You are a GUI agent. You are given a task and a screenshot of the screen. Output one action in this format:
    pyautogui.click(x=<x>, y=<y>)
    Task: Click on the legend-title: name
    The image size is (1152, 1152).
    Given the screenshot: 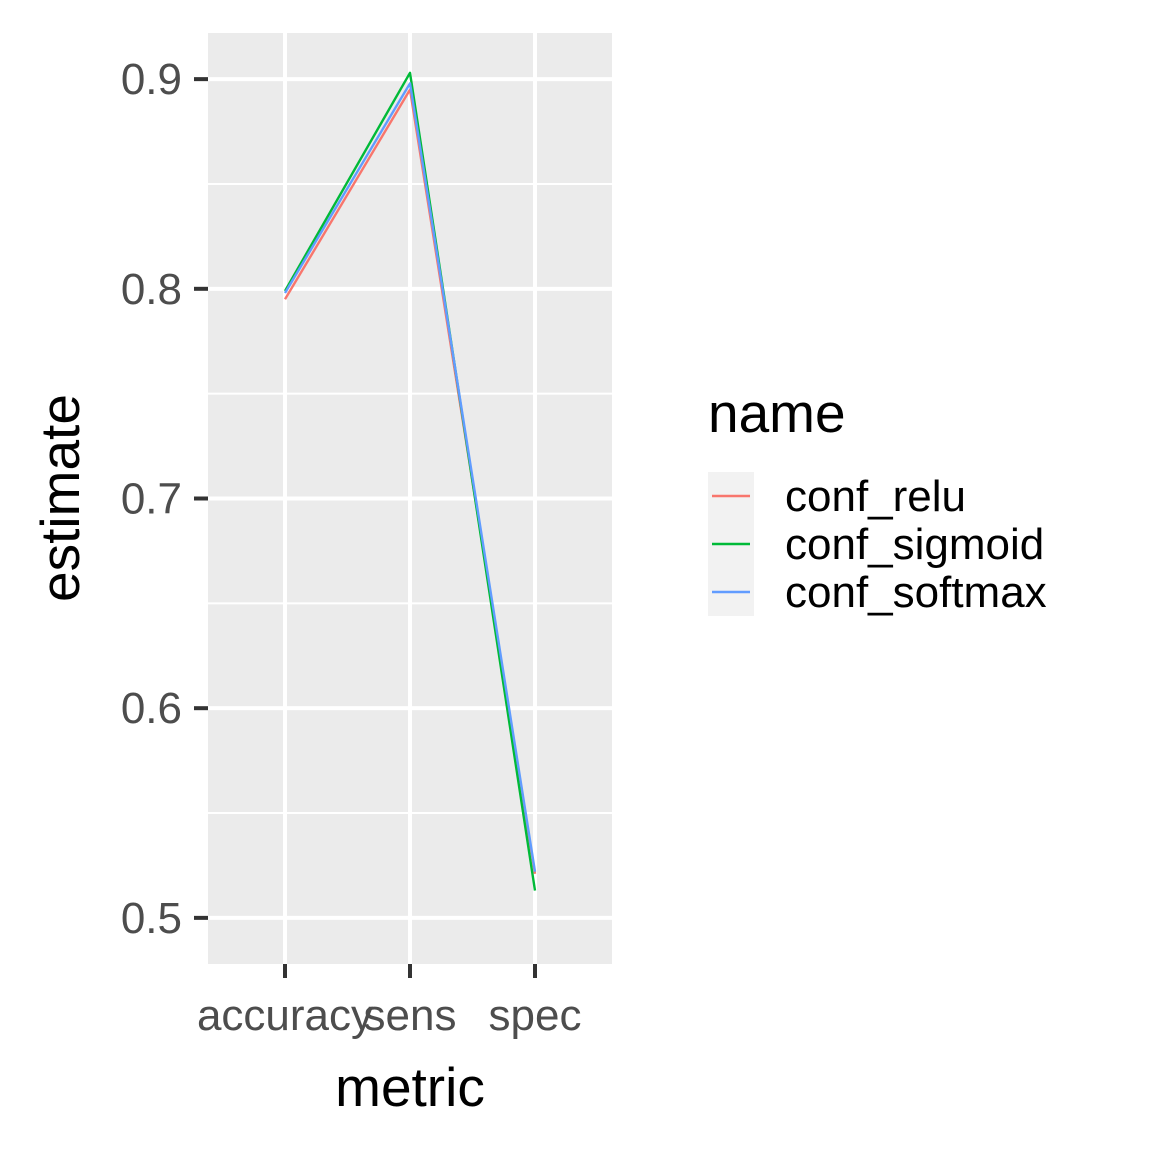 What is the action you would take?
    pyautogui.click(x=777, y=413)
    